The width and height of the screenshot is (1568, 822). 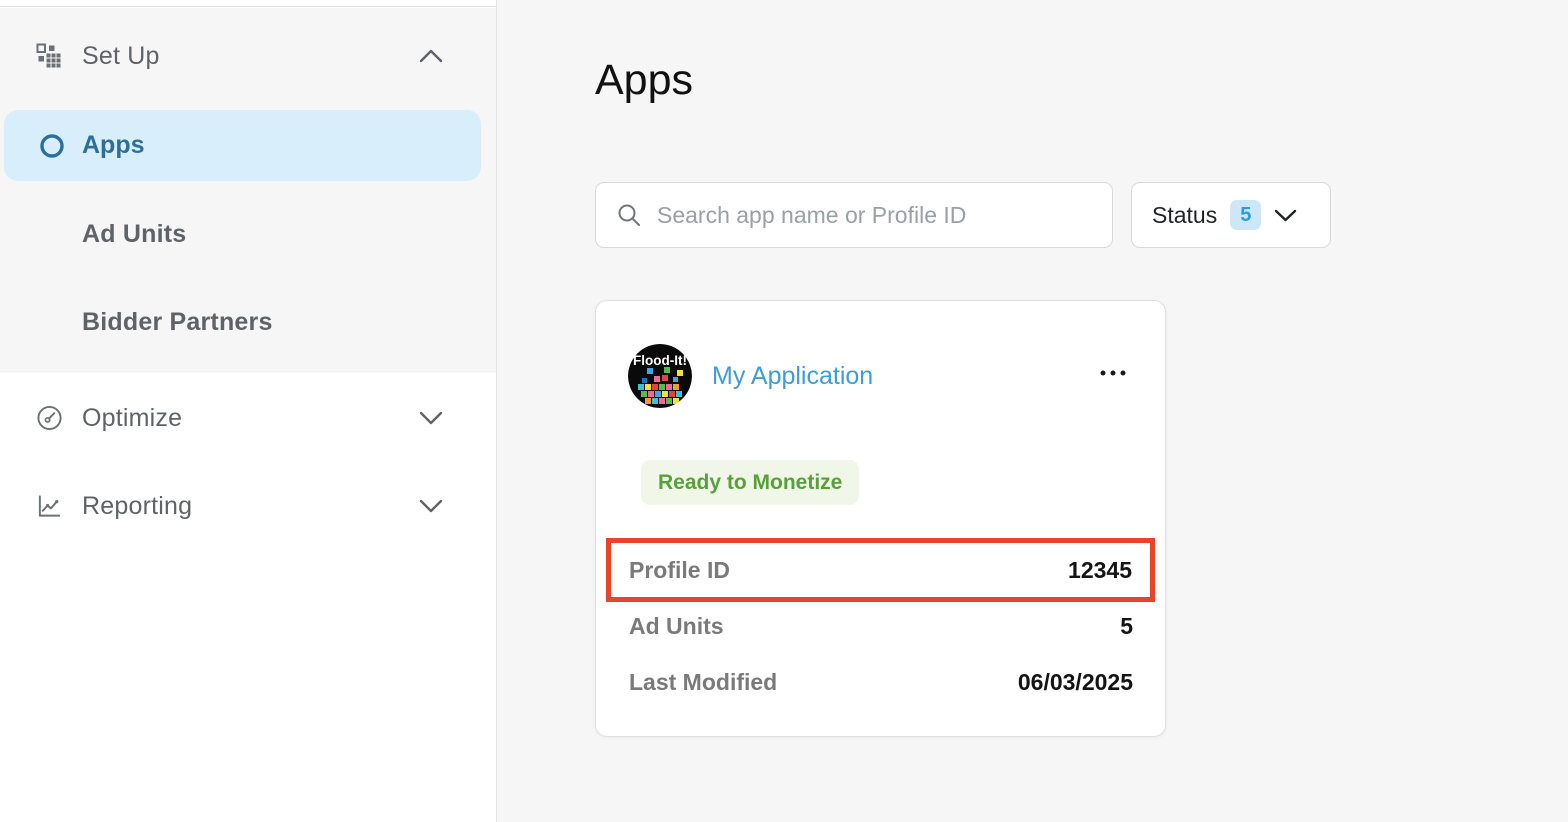 I want to click on detail-row-last-modified: Last Modified 06/03/2025, so click(x=881, y=682).